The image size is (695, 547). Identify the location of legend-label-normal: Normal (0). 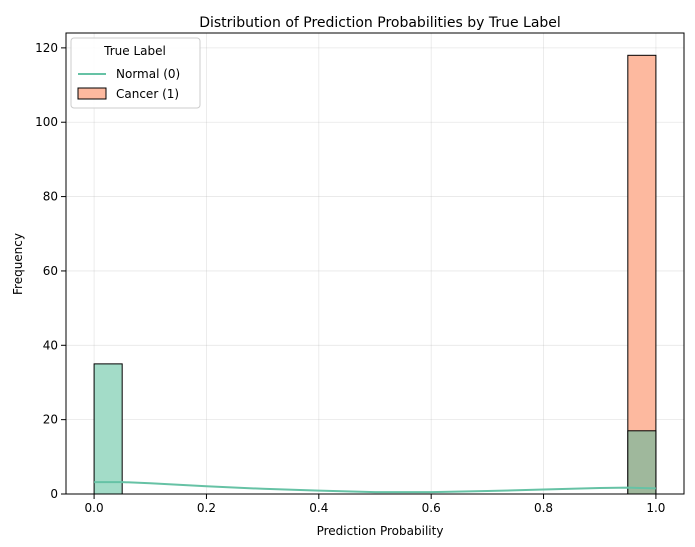
(148, 74).